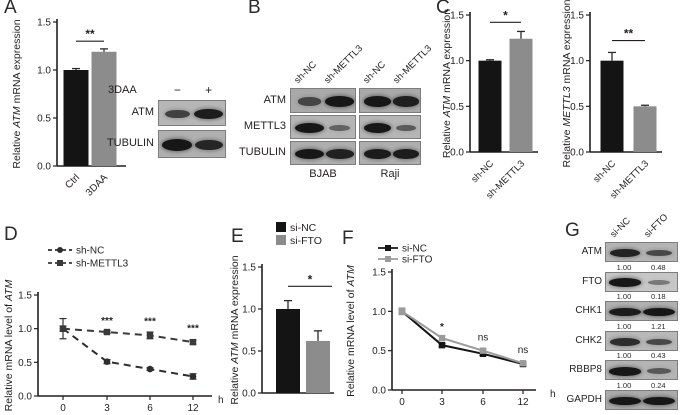 This screenshot has height=415, width=680. I want to click on quantification-row: 1.00 0.18, so click(641, 297).